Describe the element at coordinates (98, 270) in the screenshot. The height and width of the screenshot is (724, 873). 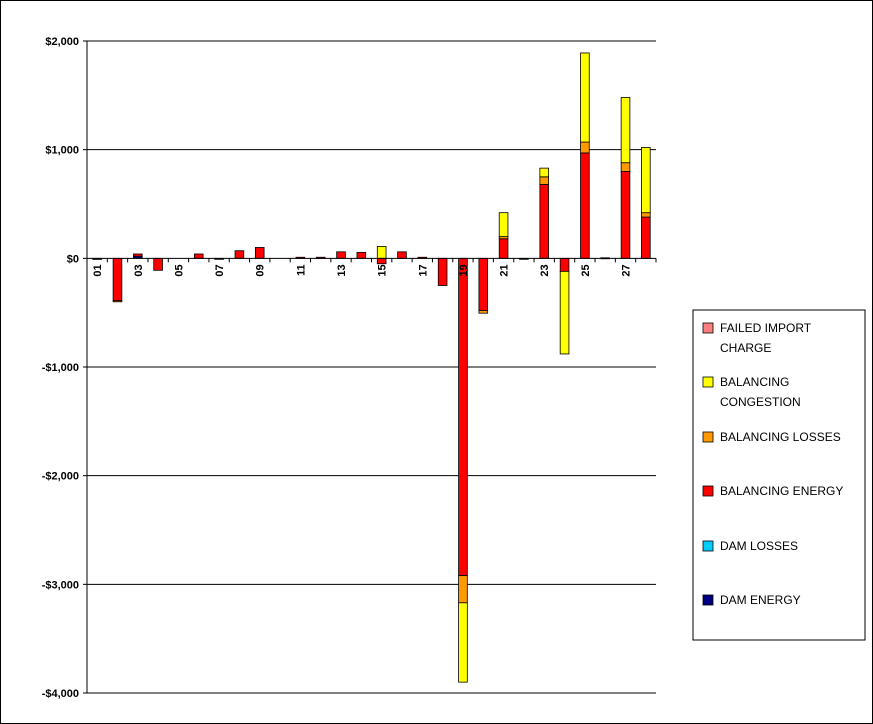
I see `x-tick-label: 01` at that location.